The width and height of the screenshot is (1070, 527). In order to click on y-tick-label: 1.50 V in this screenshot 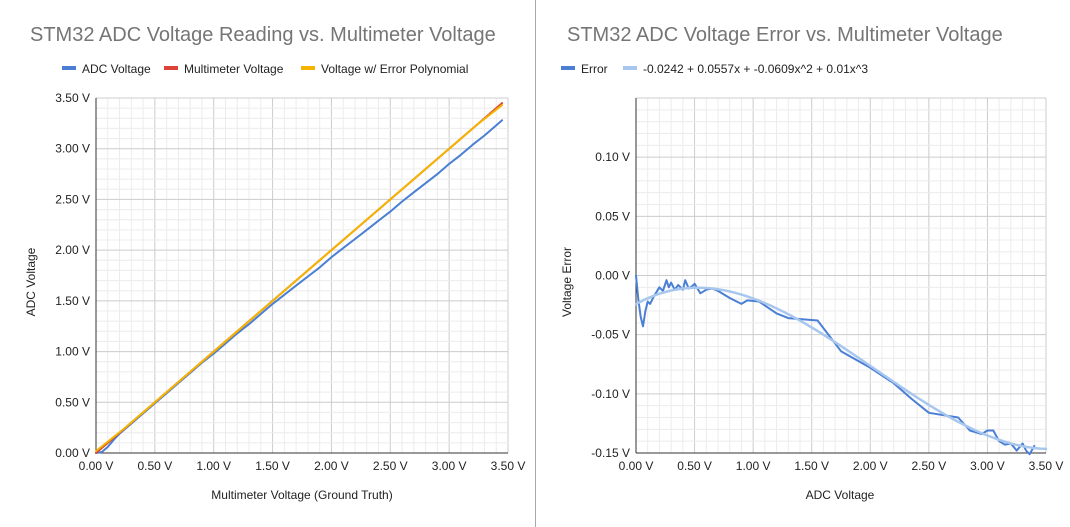, I will do `click(72, 301)`.